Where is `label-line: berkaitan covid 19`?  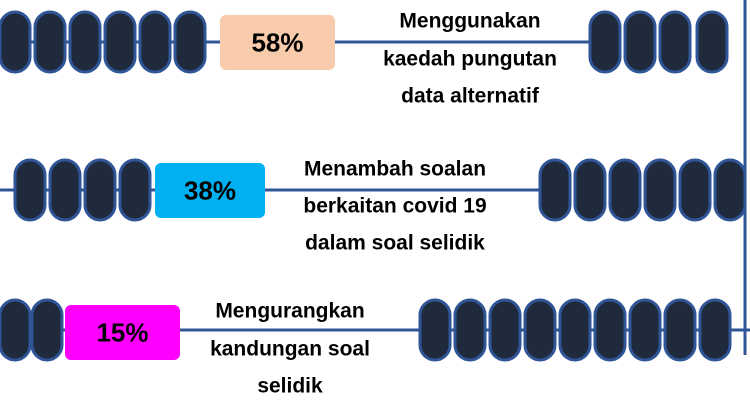
label-line: berkaitan covid 19 is located at coordinates (394, 206).